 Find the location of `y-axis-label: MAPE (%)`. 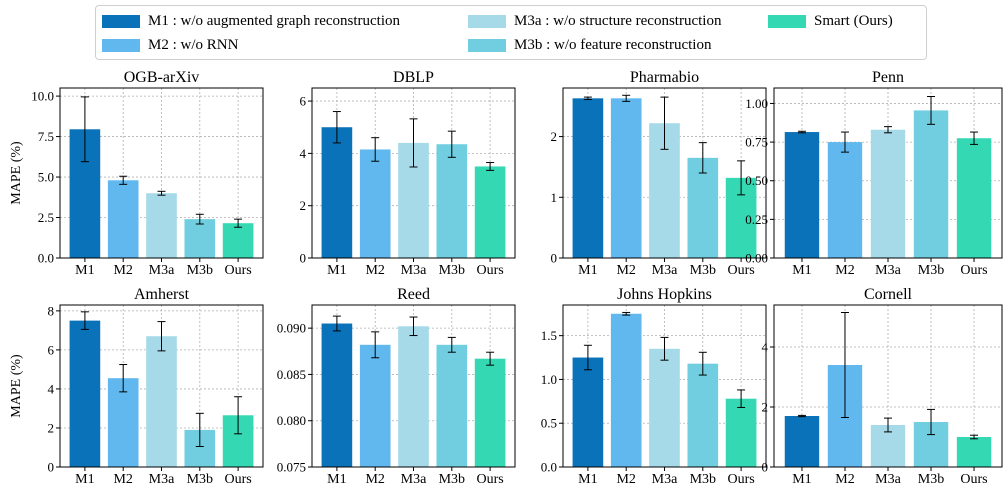

y-axis-label: MAPE (%) is located at coordinates (16, 173).